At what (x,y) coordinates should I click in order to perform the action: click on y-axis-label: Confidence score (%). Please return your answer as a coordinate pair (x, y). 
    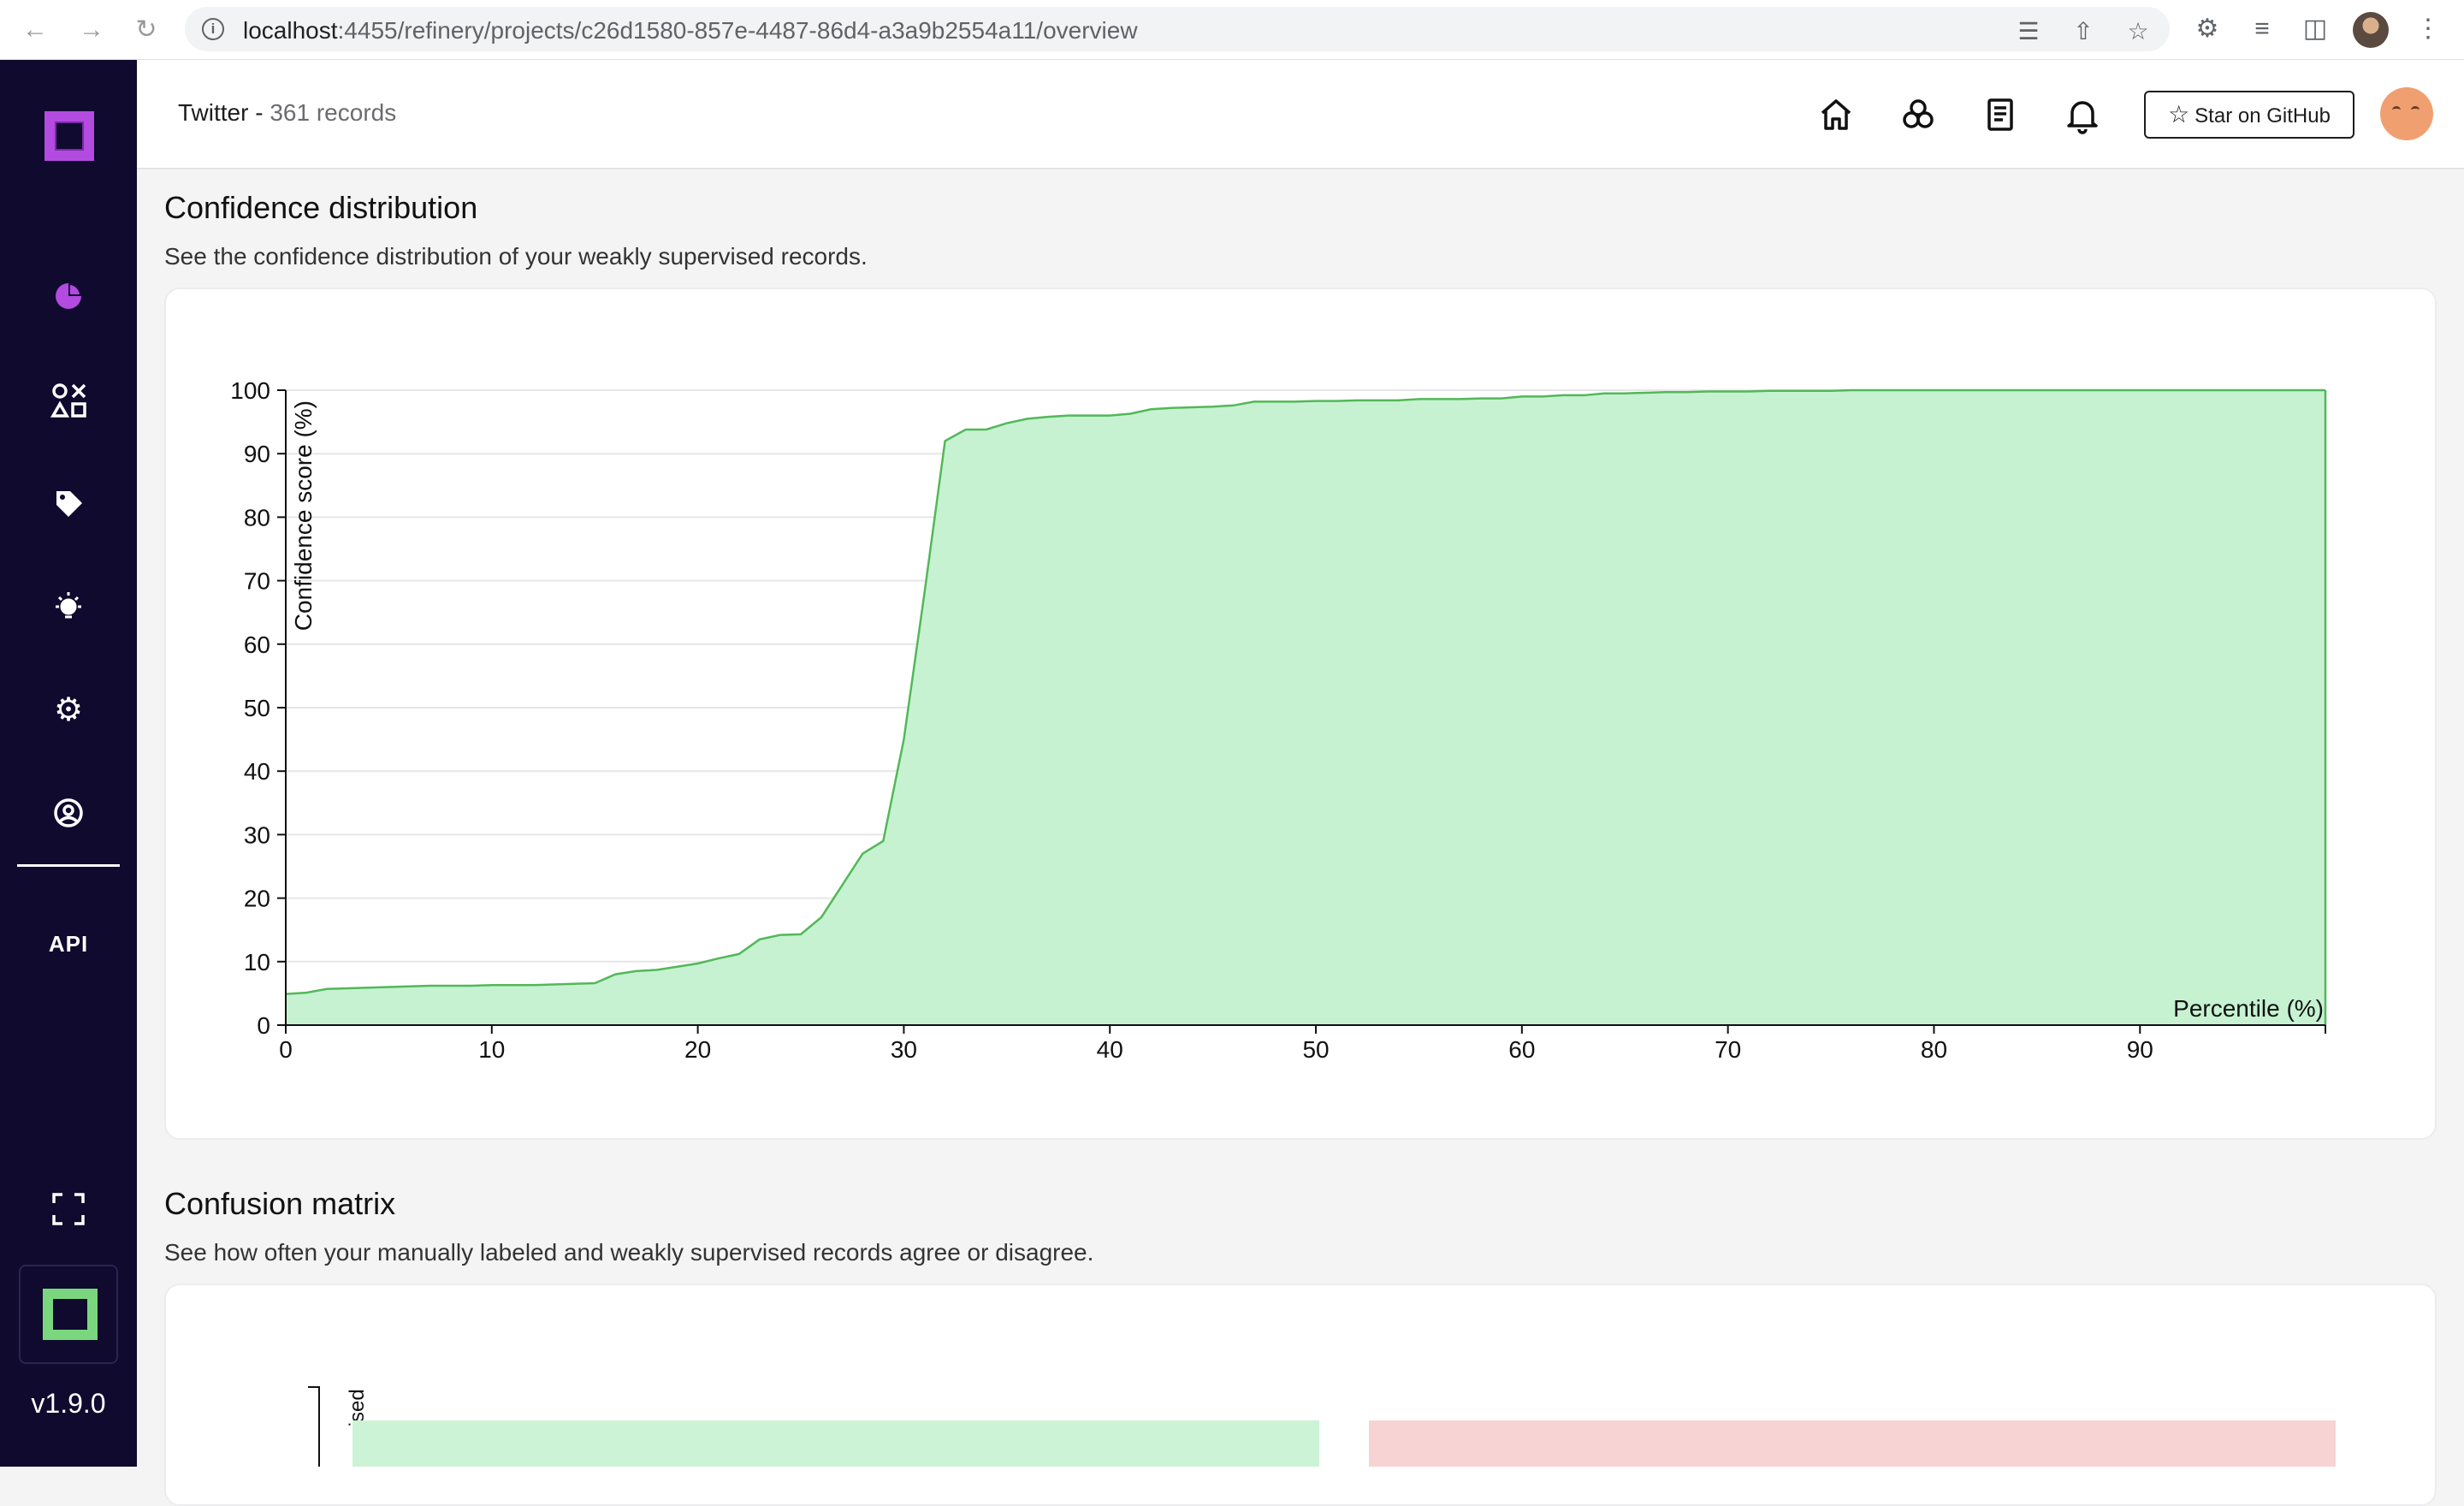
    Looking at the image, I should click on (303, 515).